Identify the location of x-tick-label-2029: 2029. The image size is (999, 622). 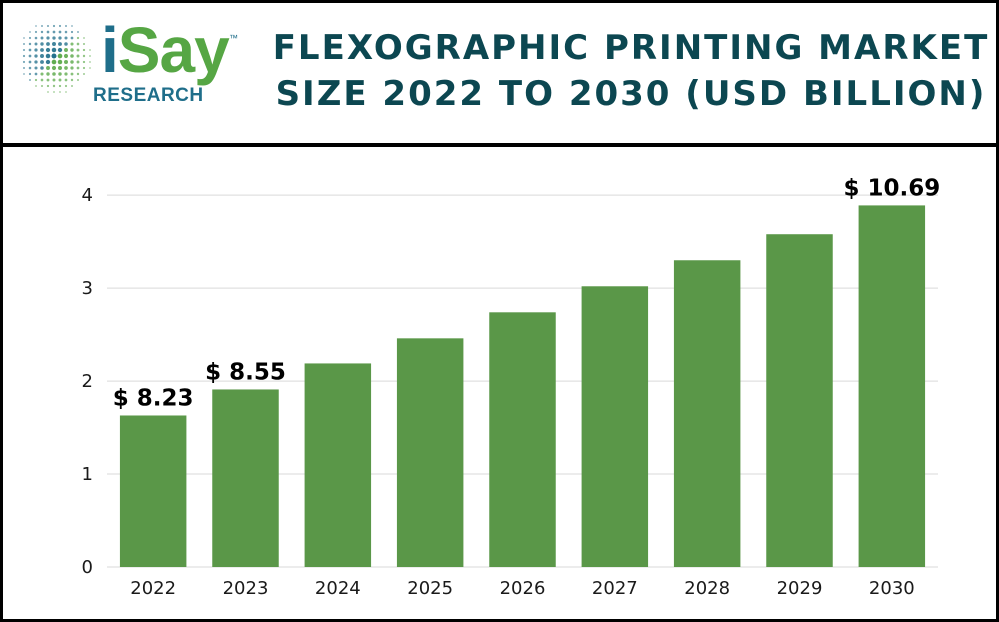
(800, 588).